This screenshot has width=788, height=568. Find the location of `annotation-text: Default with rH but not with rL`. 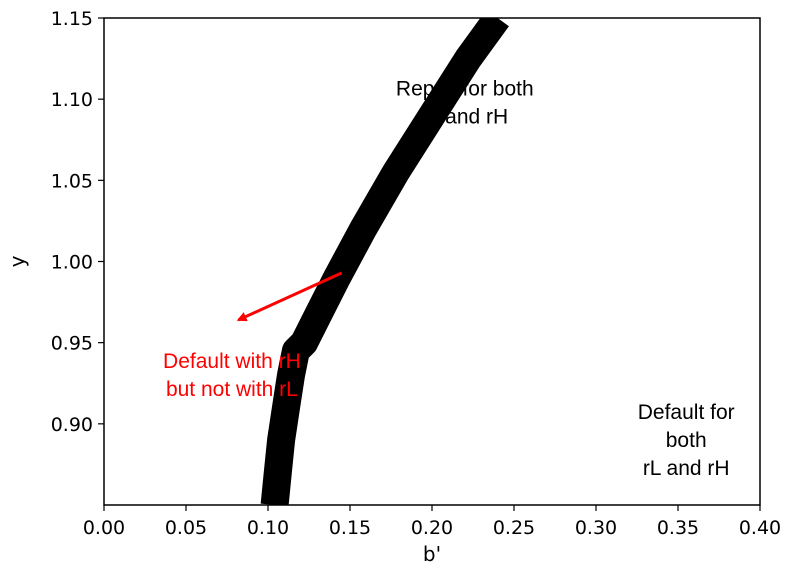

annotation-text: Default with rH but not with rL is located at coordinates (232, 375).